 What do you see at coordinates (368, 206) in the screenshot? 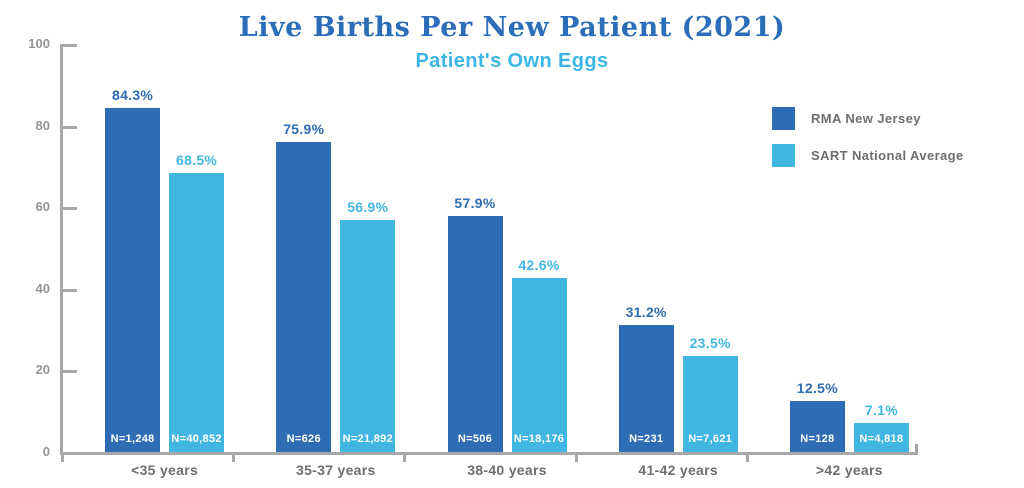
I see `sart-value-label: 56.9%` at bounding box center [368, 206].